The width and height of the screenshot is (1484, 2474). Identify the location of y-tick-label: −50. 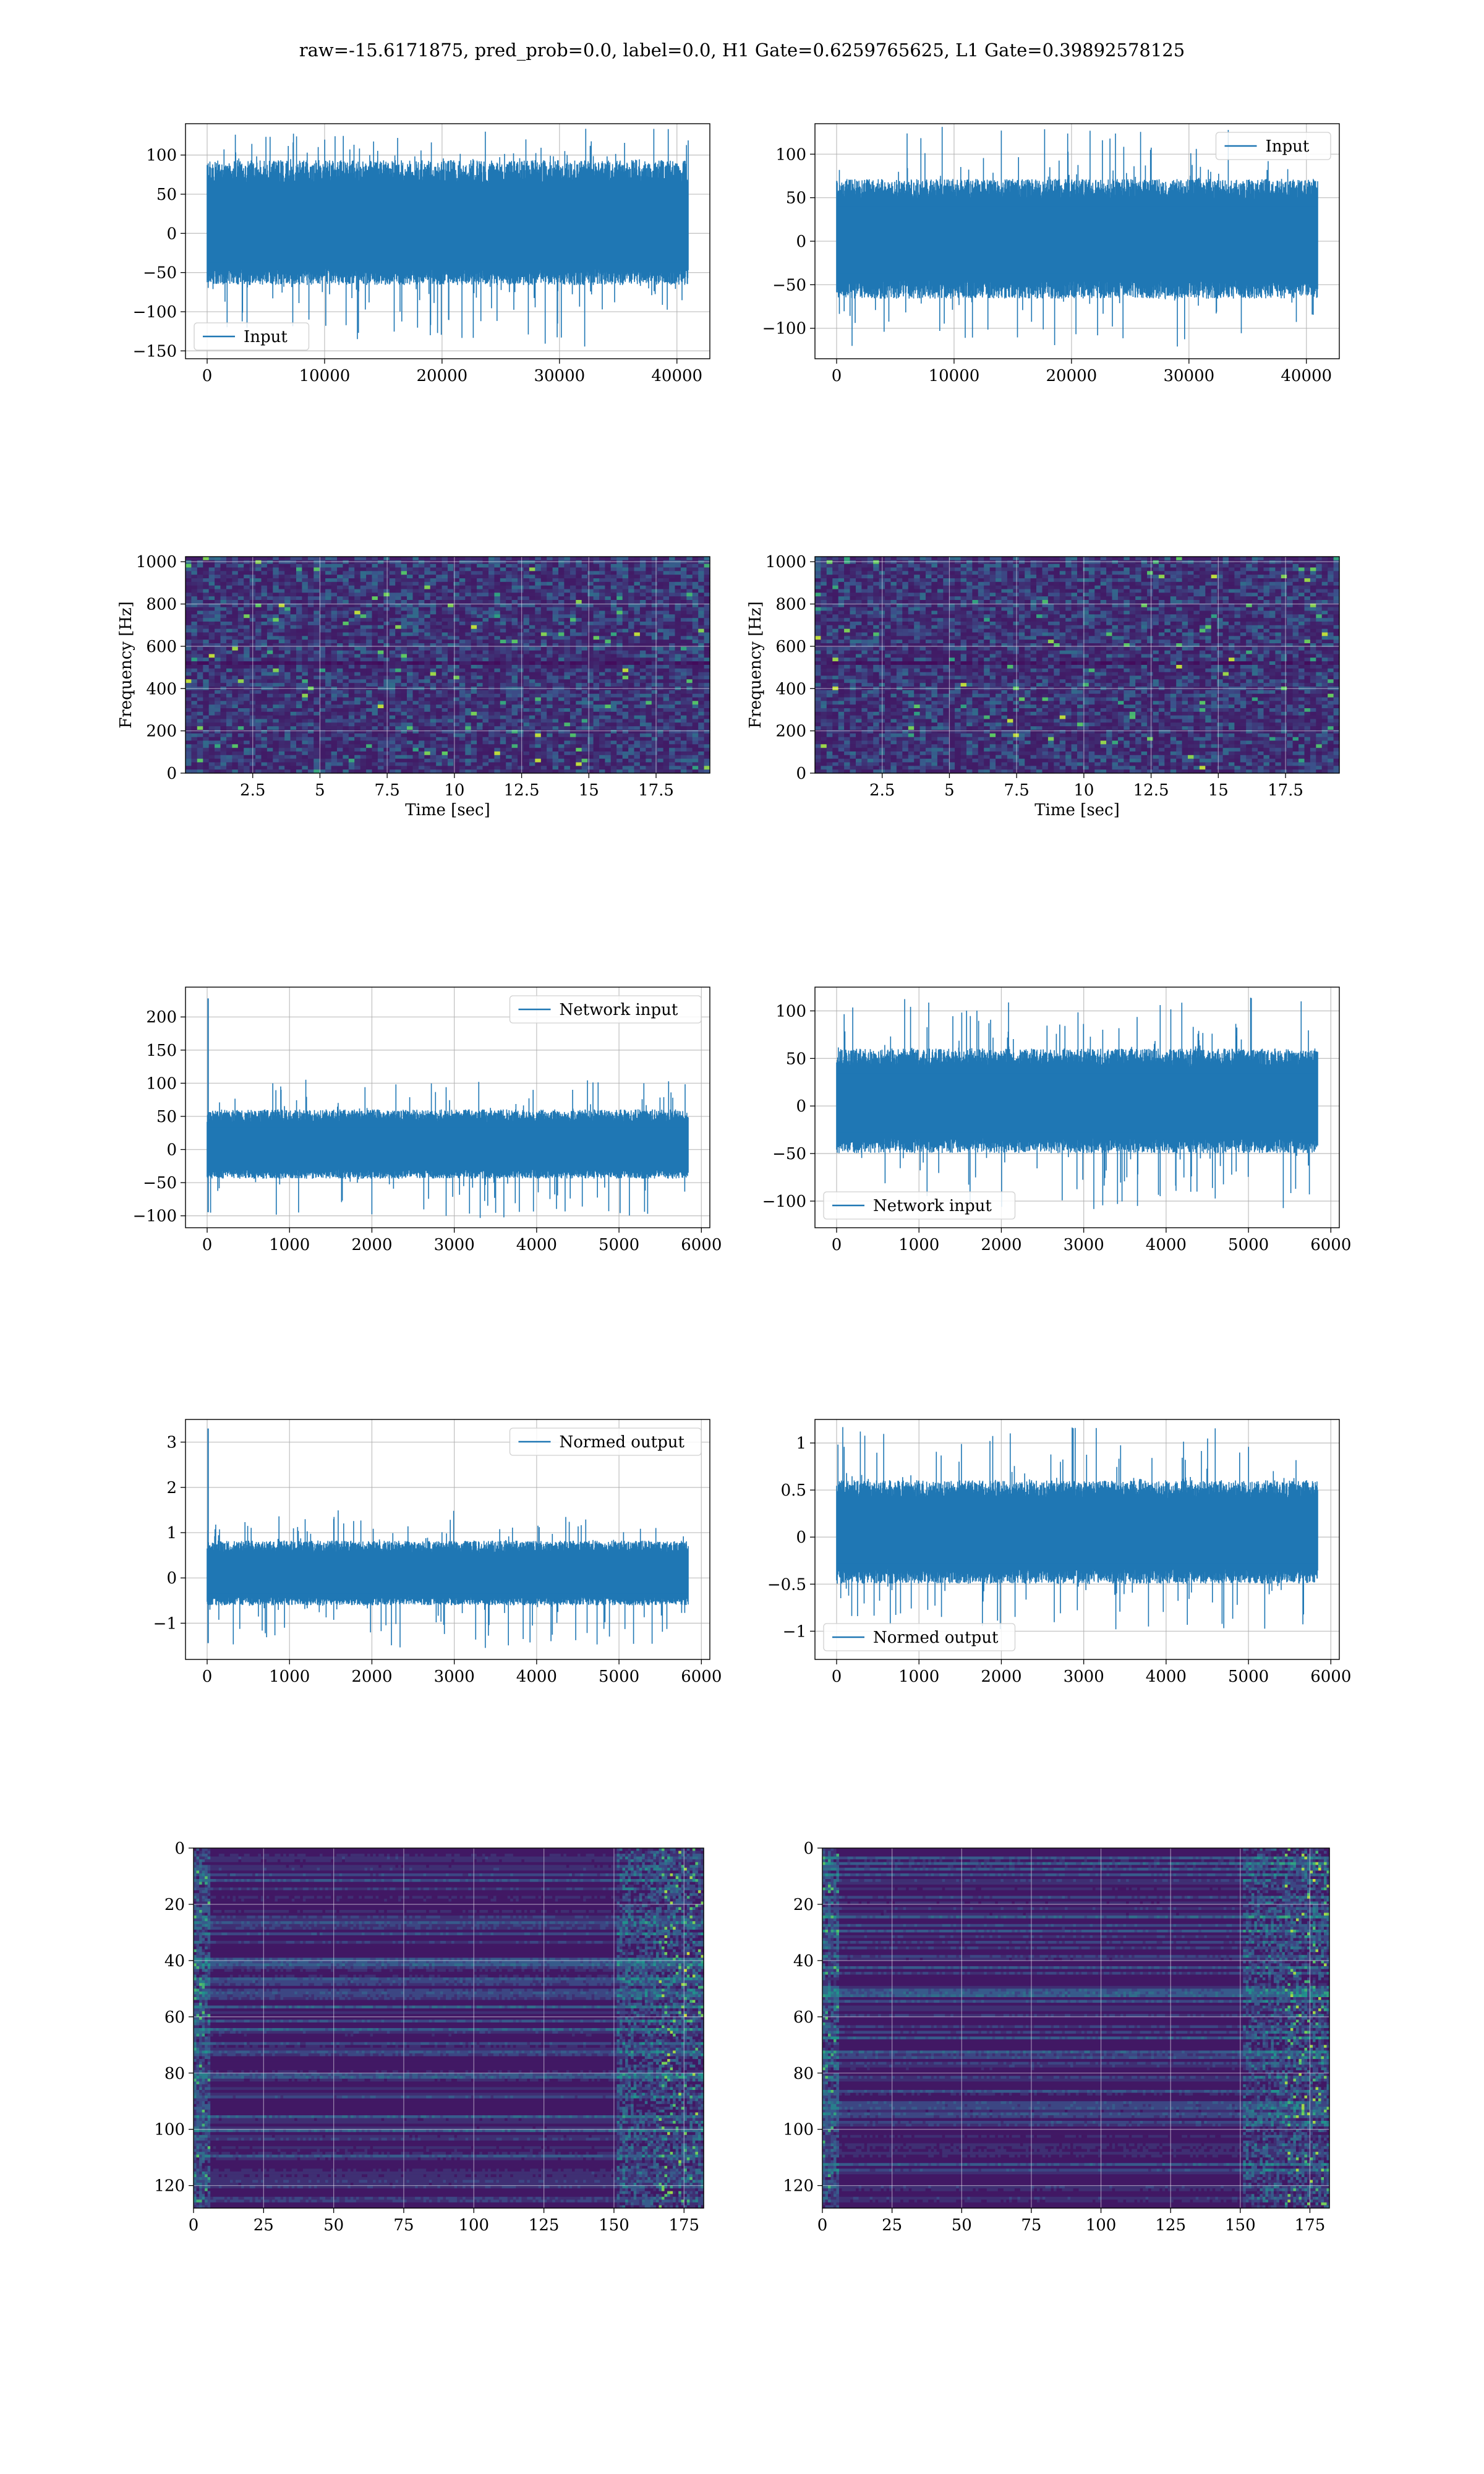
(789, 1154).